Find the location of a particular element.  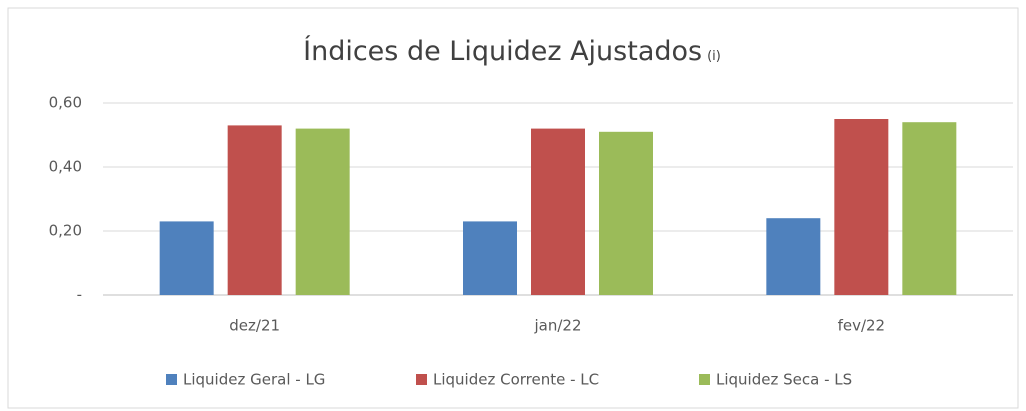

chart-title: Índices de Liquidez Ajustados (i) is located at coordinates (512, 51).